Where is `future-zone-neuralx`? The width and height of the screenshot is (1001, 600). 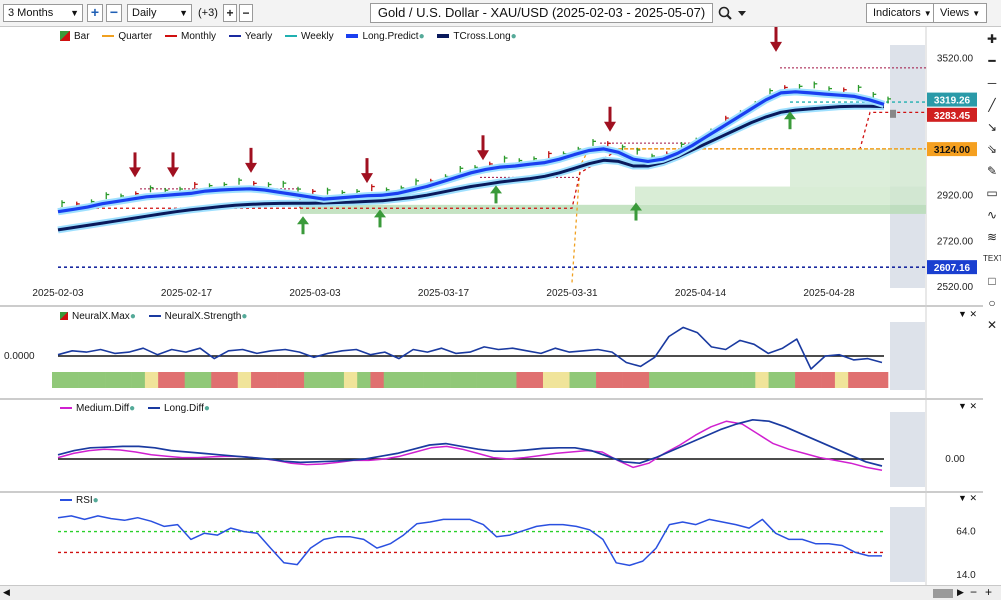
future-zone-neuralx is located at coordinates (907, 356).